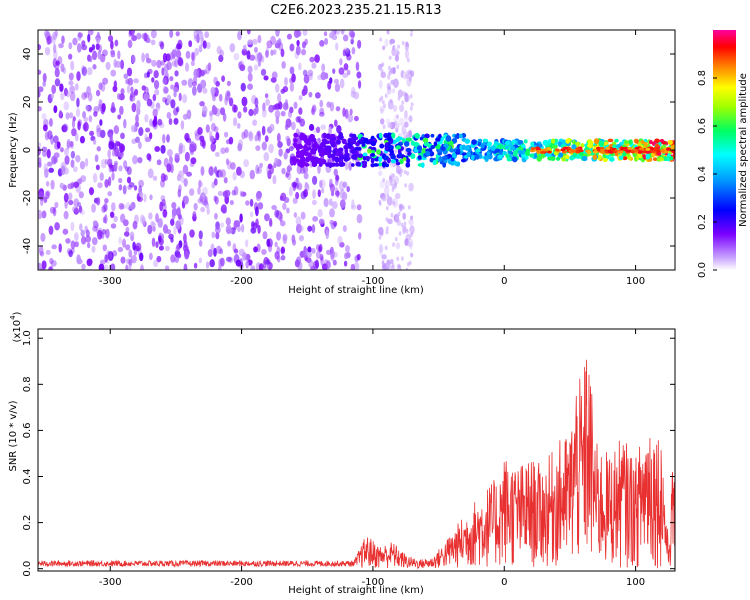  What do you see at coordinates (110, 281) in the screenshot?
I see `top-xtick-label: -300` at bounding box center [110, 281].